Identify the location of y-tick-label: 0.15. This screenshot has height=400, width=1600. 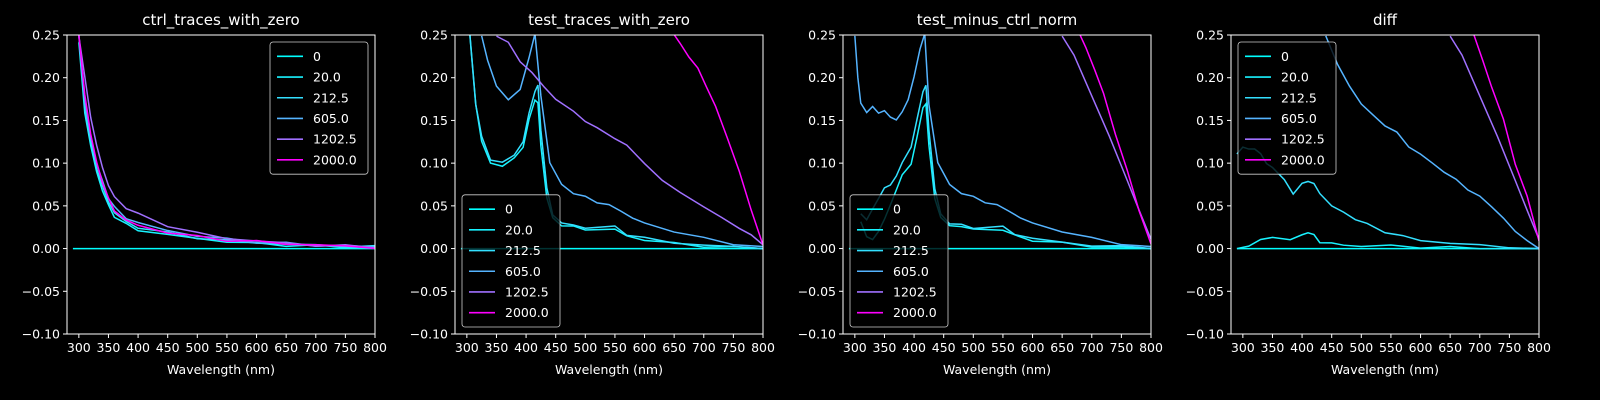
(46, 120).